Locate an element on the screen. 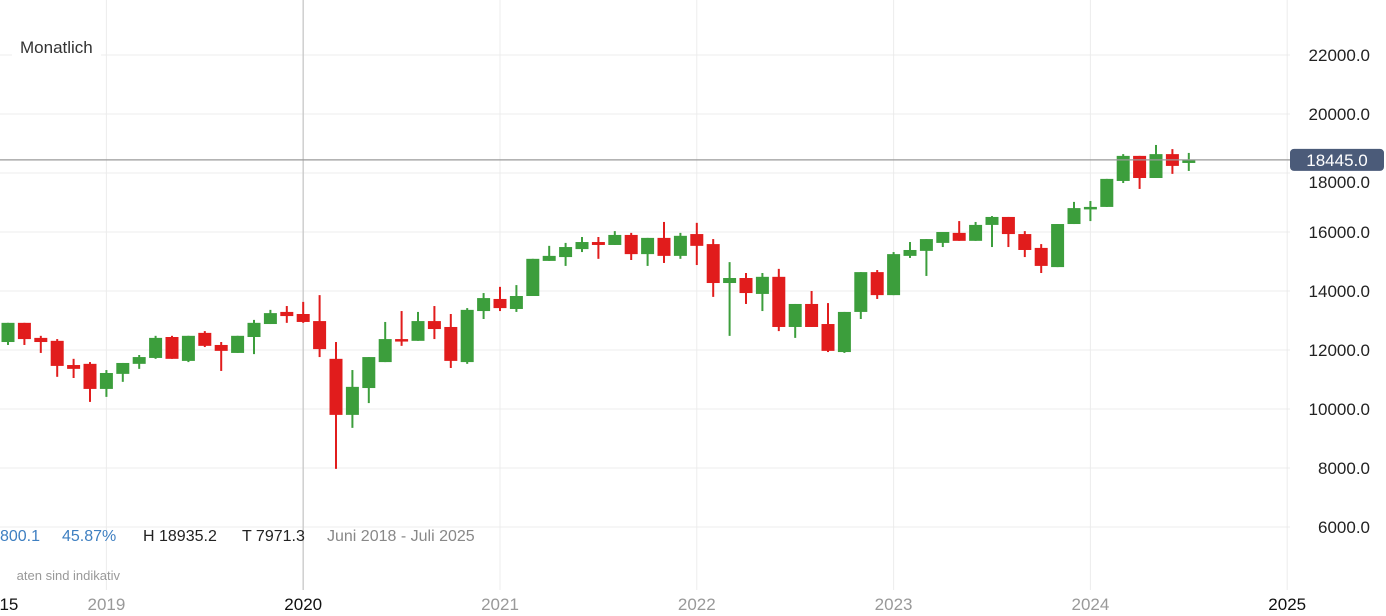 This screenshot has width=1386, height=616. x-tick-label: 2024 is located at coordinates (1090, 604).